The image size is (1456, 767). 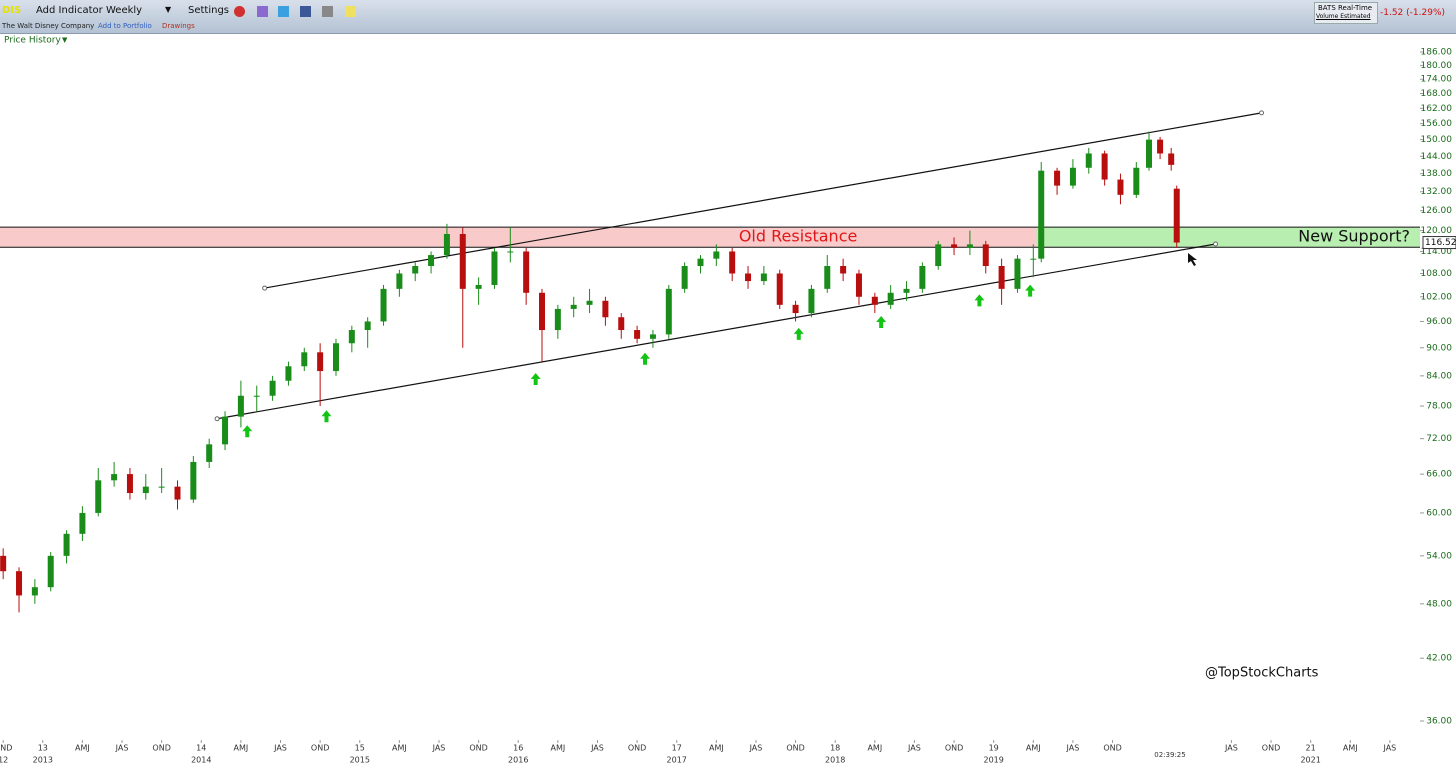 What do you see at coordinates (12, 10) in the screenshot?
I see `symbol: DIS` at bounding box center [12, 10].